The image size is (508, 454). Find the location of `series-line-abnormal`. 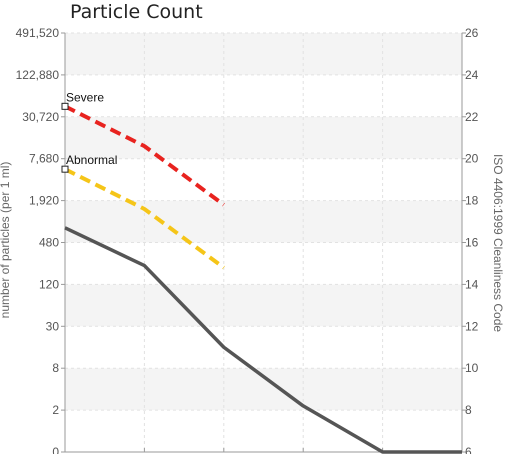

series-line-abnormal is located at coordinates (144, 218).